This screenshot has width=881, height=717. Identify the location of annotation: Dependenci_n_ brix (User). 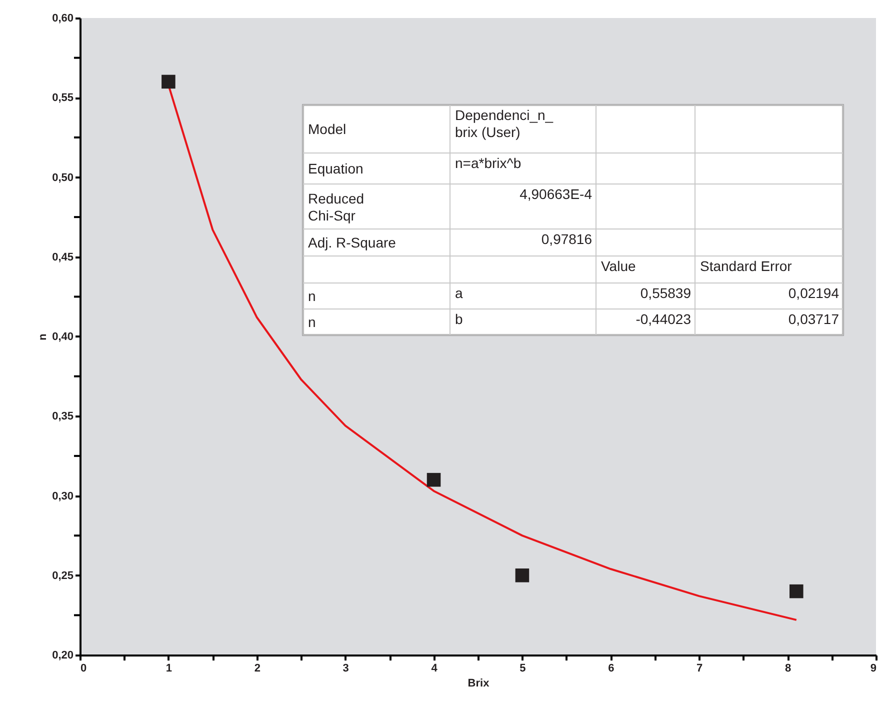
(504, 123).